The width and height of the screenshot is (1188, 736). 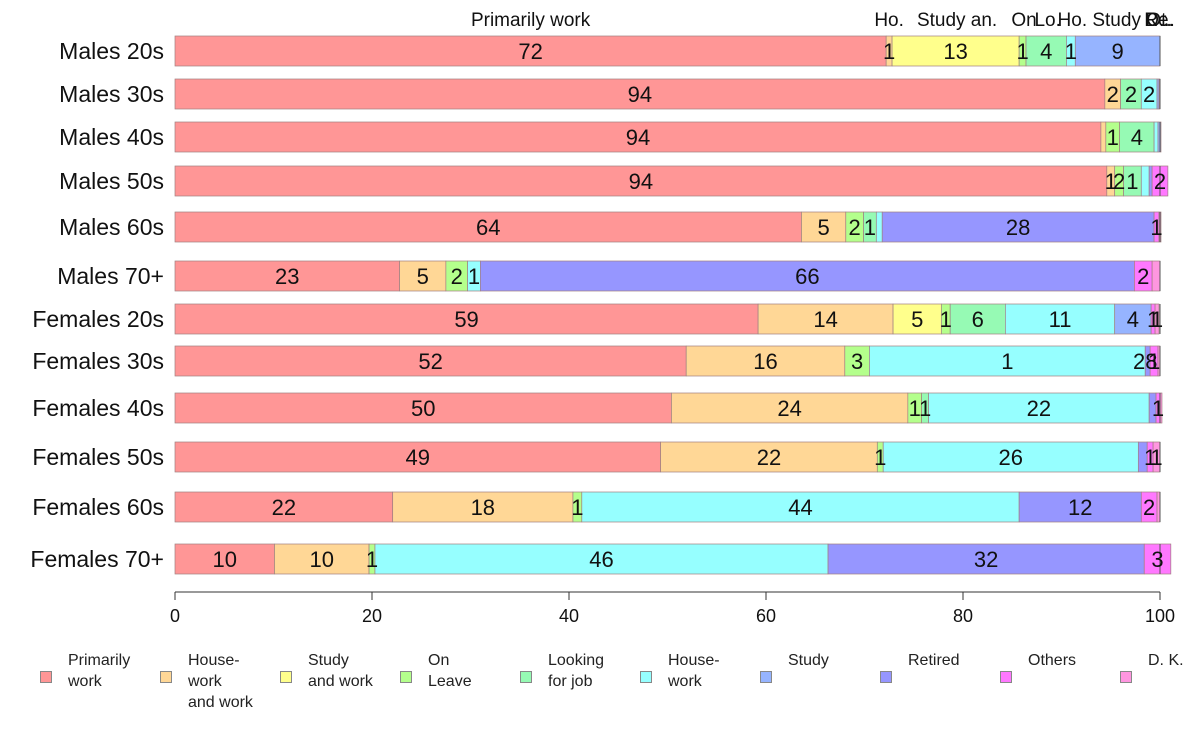 I want to click on category-label: Females 30s, so click(x=98, y=361).